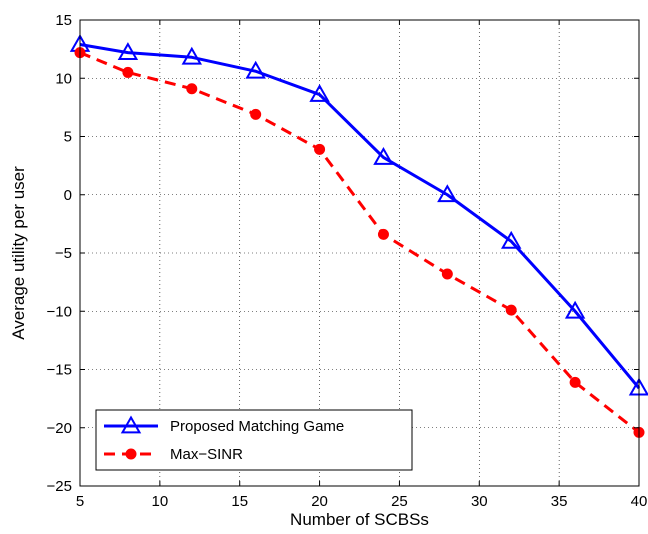 The width and height of the screenshot is (648, 534). Describe the element at coordinates (63, 78) in the screenshot. I see `y-tick-label: 10` at that location.